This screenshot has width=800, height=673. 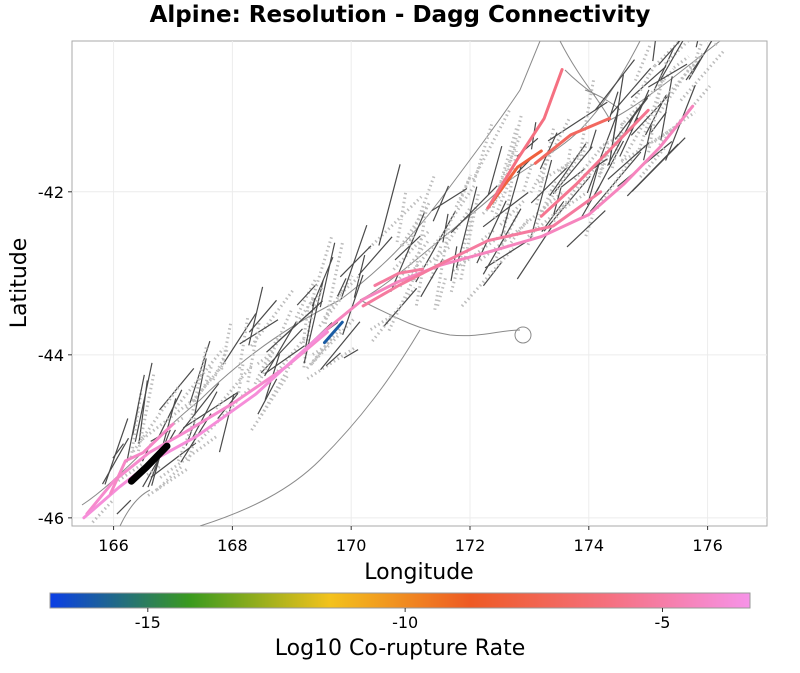 What do you see at coordinates (707, 545) in the screenshot?
I see `x-tick-label: 176` at bounding box center [707, 545].